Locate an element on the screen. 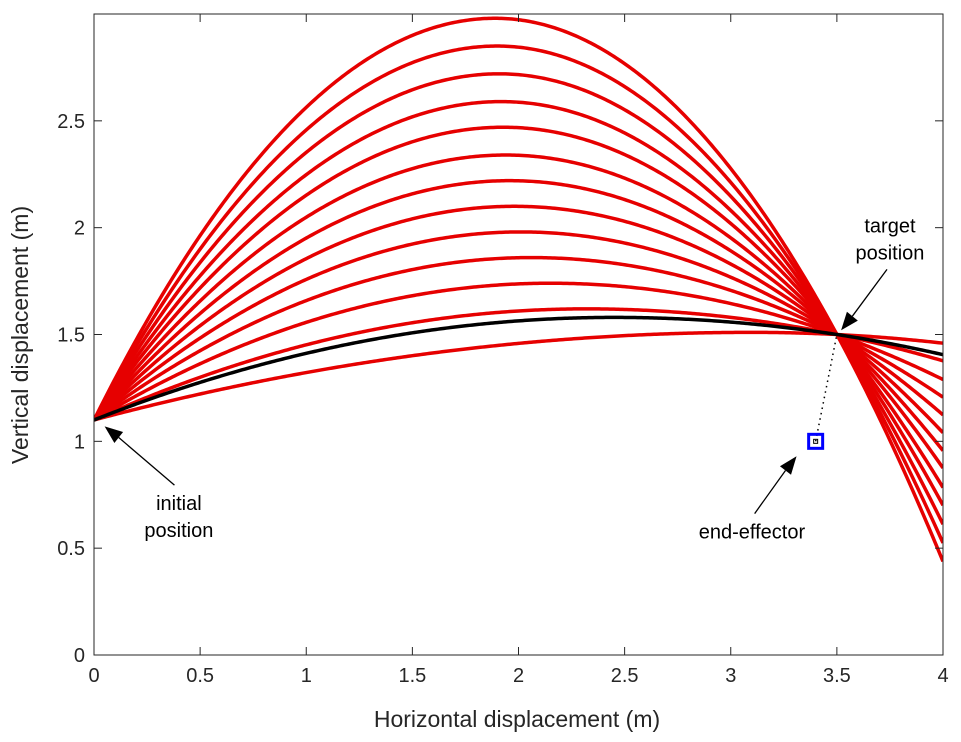 The image size is (961, 742). x-axis-label: Horizontal displacement (m) is located at coordinates (517, 719).